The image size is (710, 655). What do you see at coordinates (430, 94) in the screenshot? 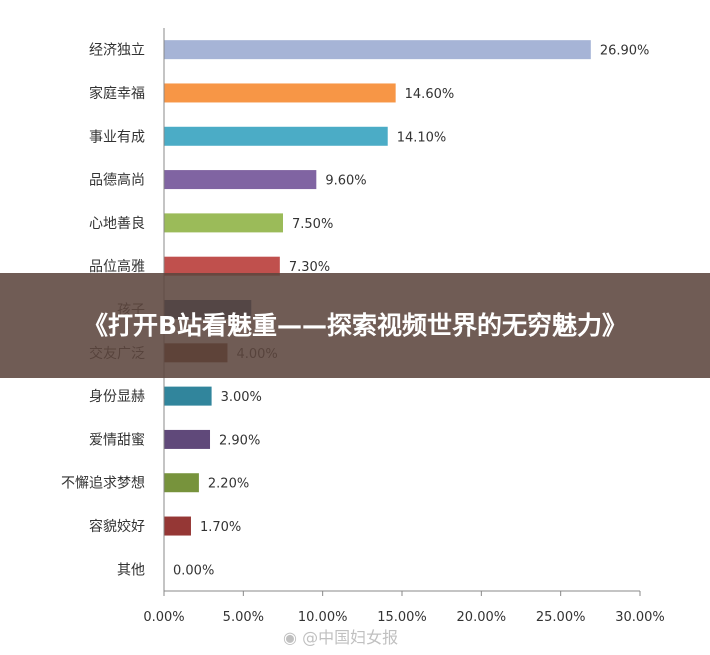
I see `value-label: 14.60%` at bounding box center [430, 94].